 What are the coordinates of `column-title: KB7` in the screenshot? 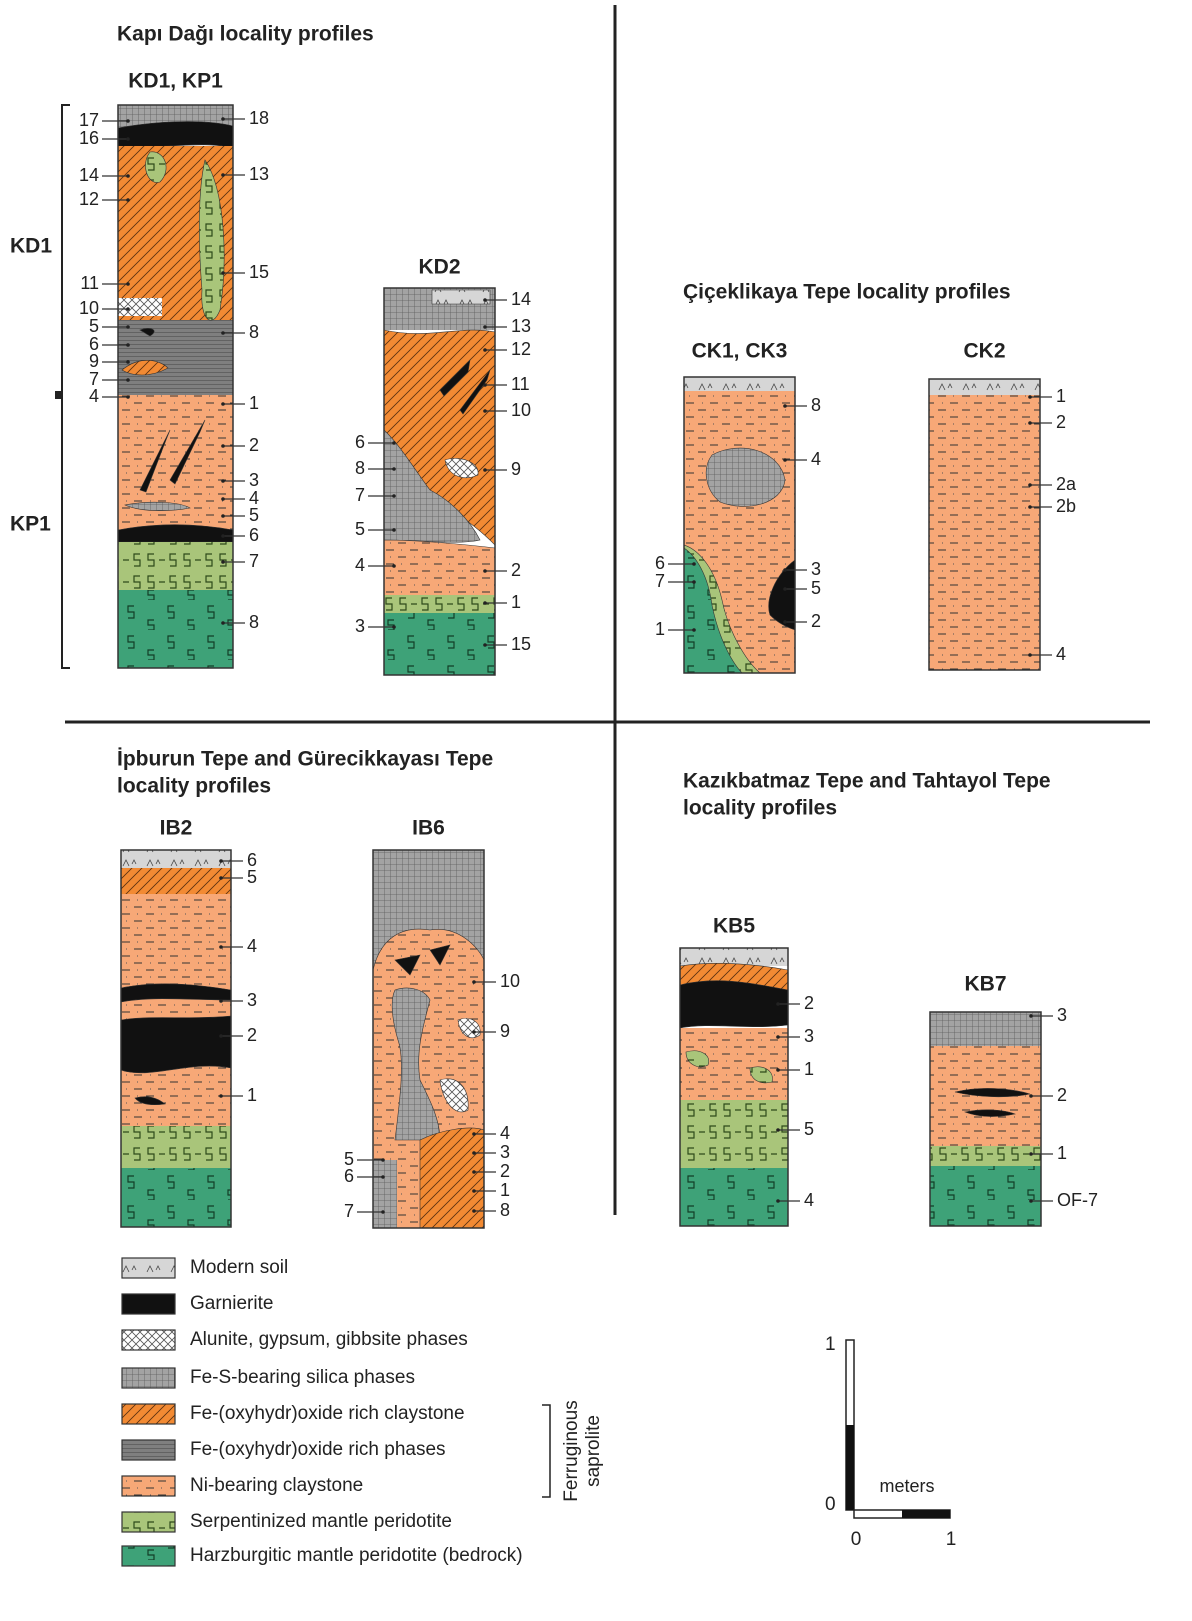 It's located at (985, 984).